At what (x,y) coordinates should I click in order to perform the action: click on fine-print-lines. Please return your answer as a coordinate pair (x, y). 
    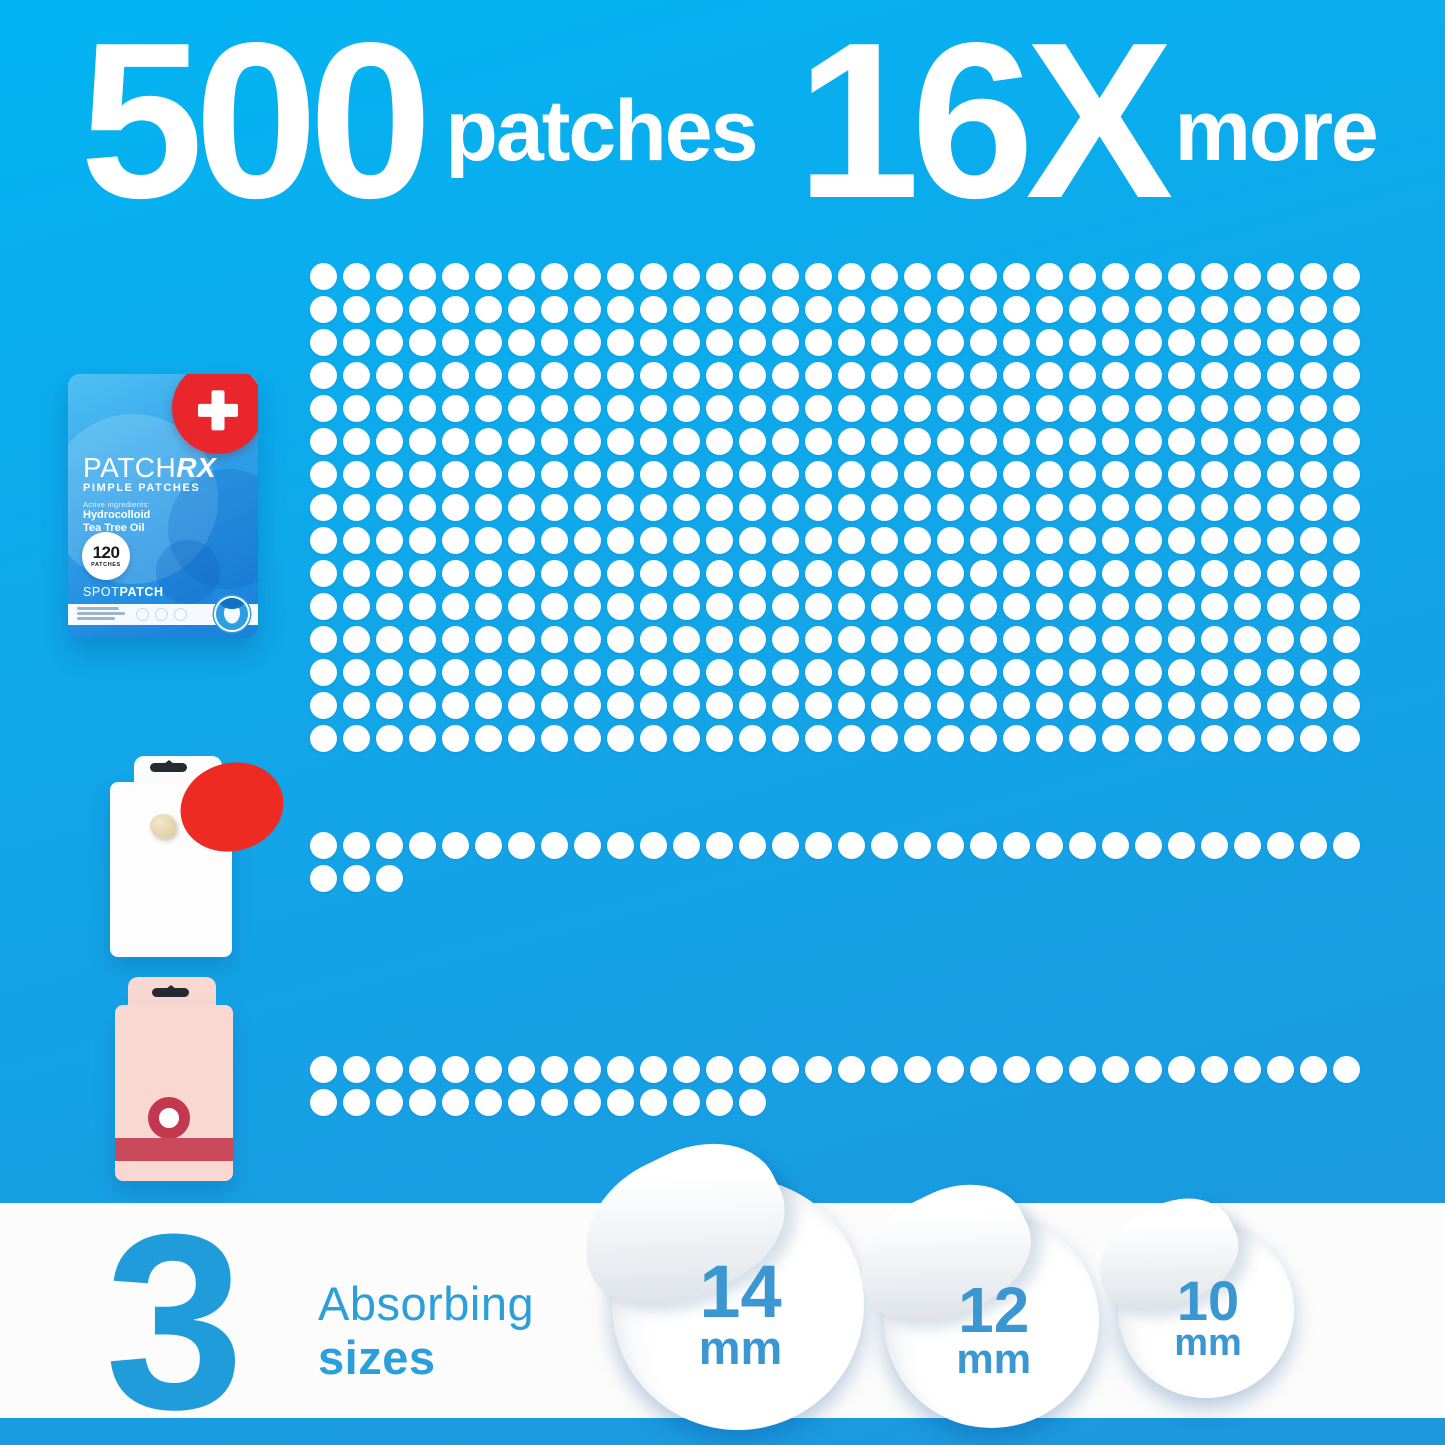
    Looking at the image, I should click on (101, 613).